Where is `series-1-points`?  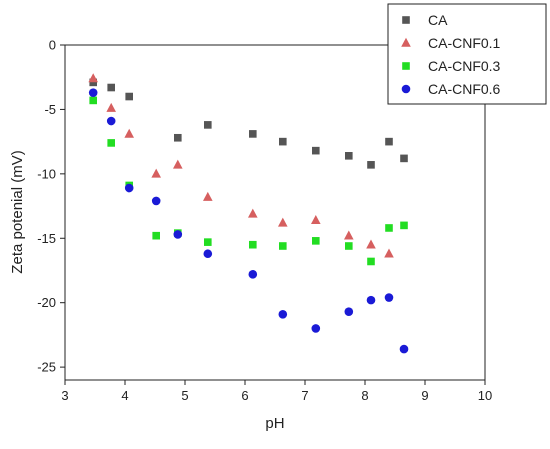
series-1-points is located at coordinates (248, 123).